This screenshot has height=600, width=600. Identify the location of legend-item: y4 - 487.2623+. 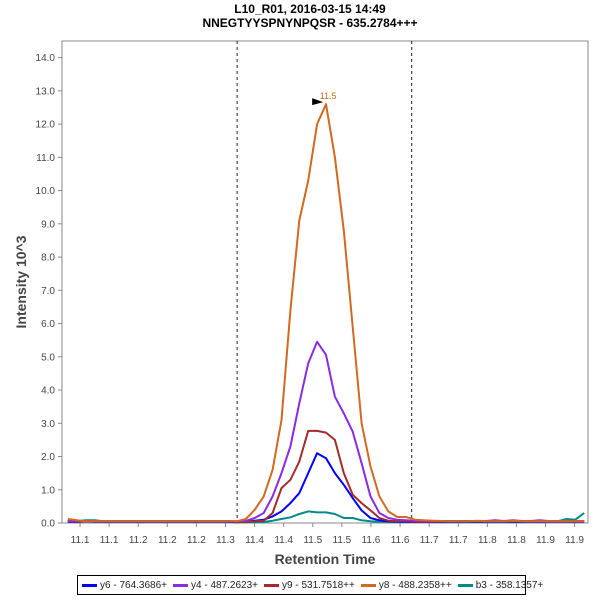
(215, 585).